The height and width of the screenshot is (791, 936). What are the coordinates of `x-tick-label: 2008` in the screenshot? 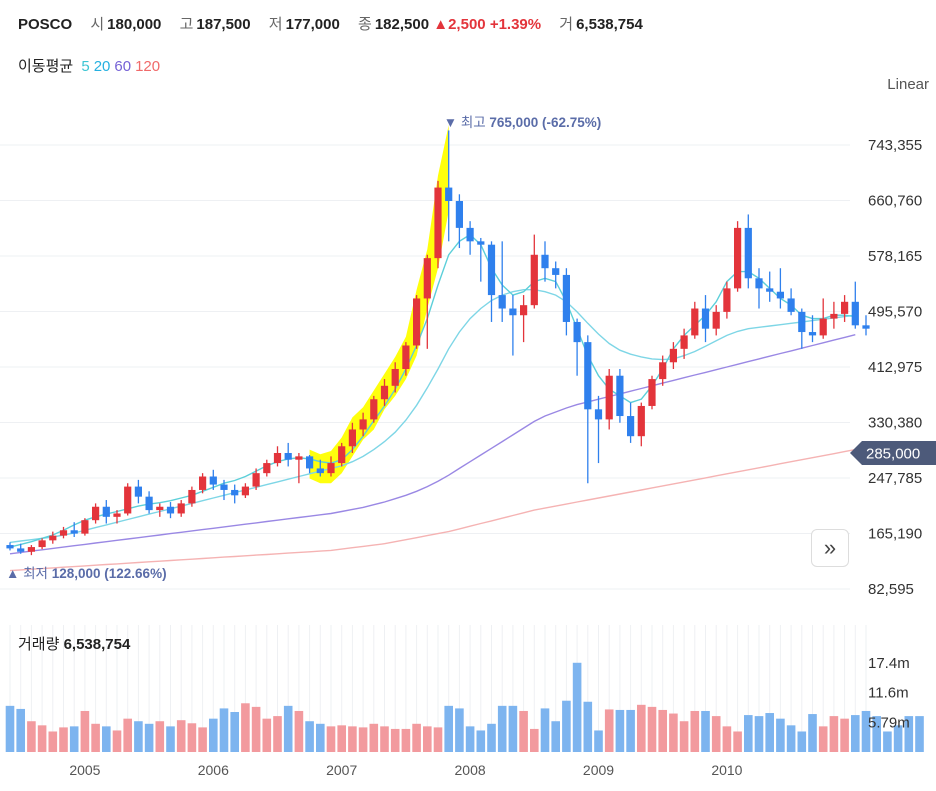 It's located at (470, 770).